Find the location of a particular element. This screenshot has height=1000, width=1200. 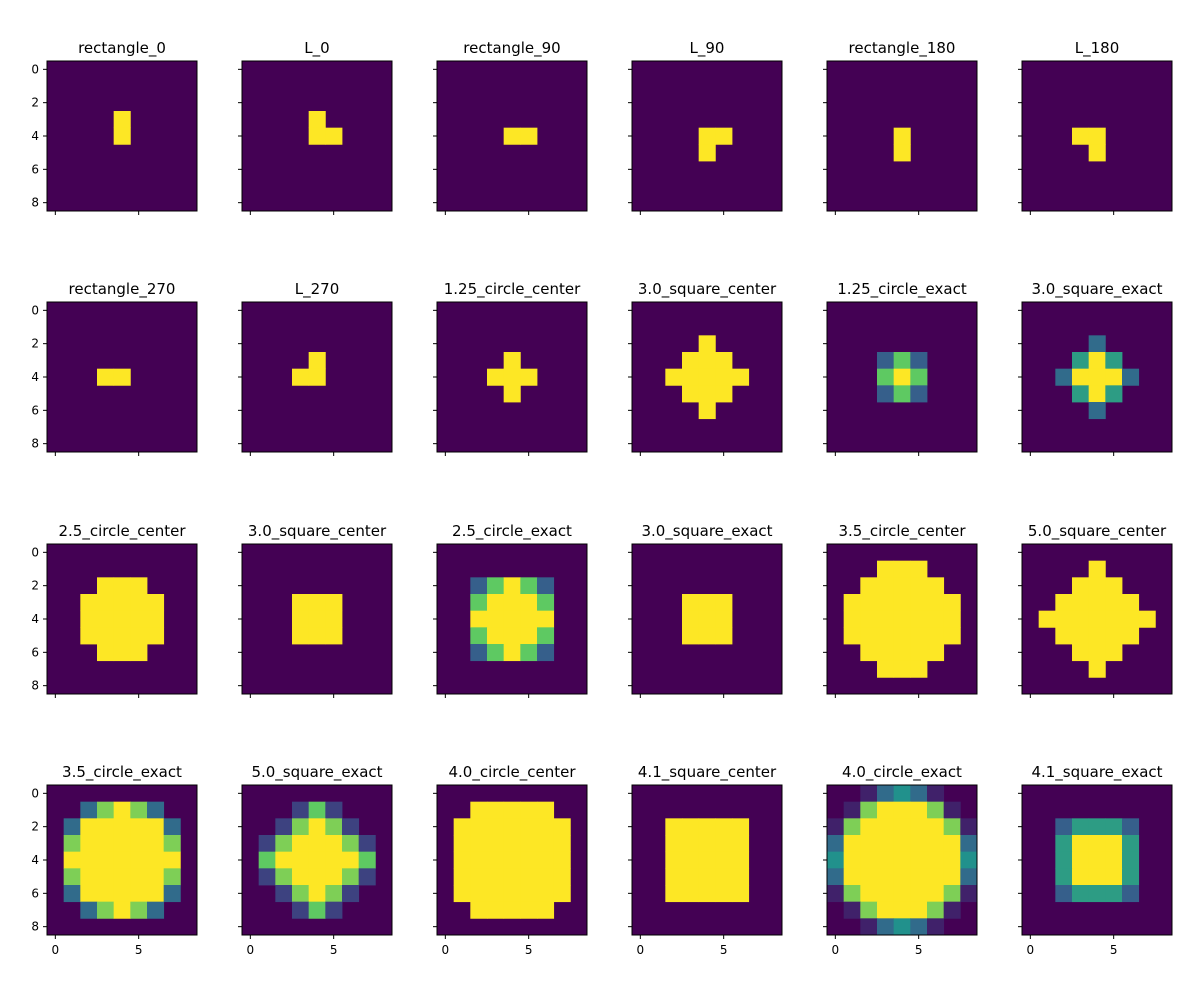

heatmap-panel: rectangle_180 is located at coordinates (900, 127).